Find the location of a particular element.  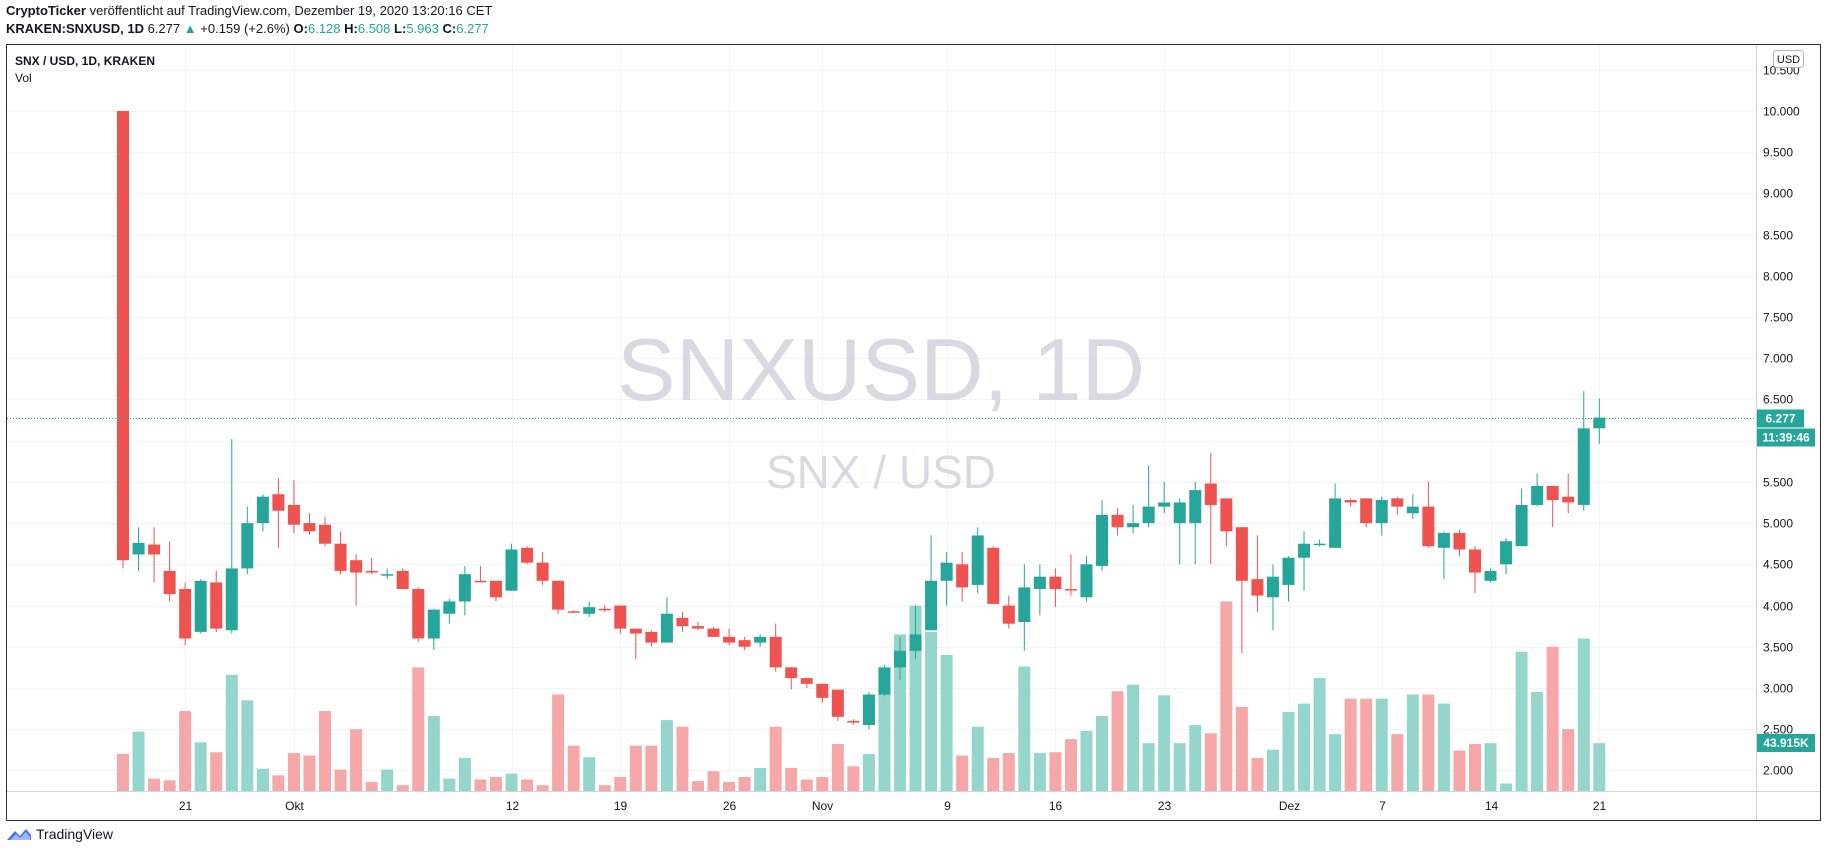

high-label: H: is located at coordinates (351, 28).